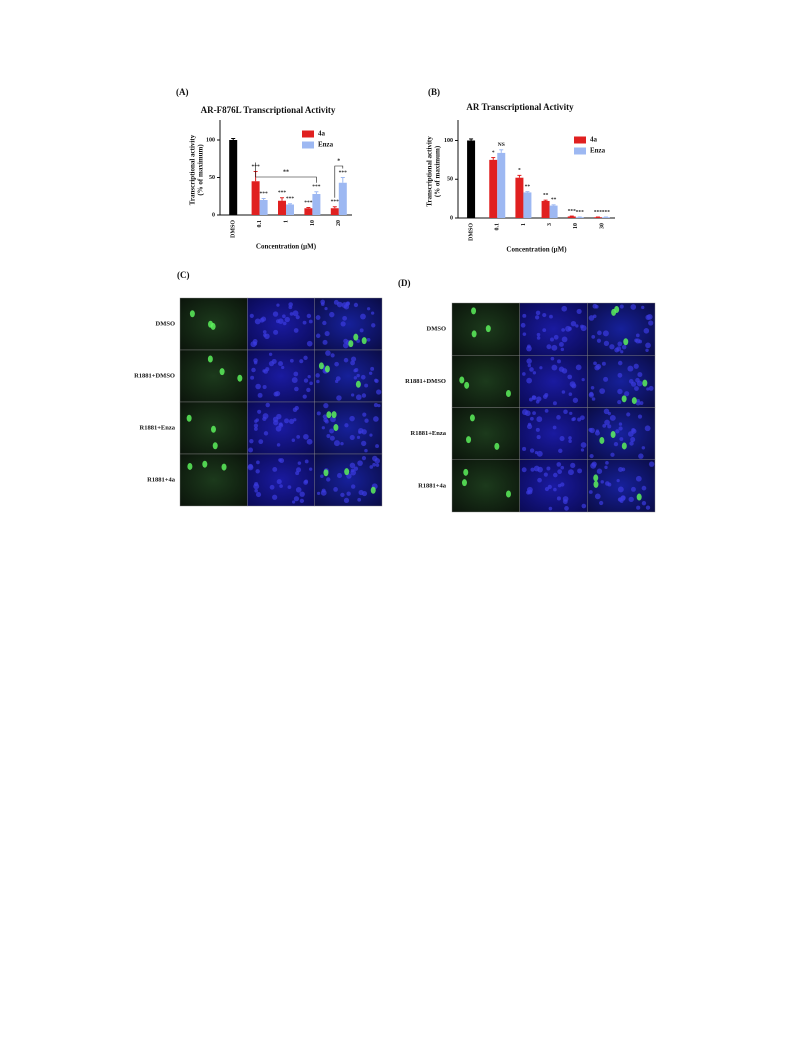  Describe the element at coordinates (158, 427) in the screenshot. I see `row-label: R1881+Enza` at that location.